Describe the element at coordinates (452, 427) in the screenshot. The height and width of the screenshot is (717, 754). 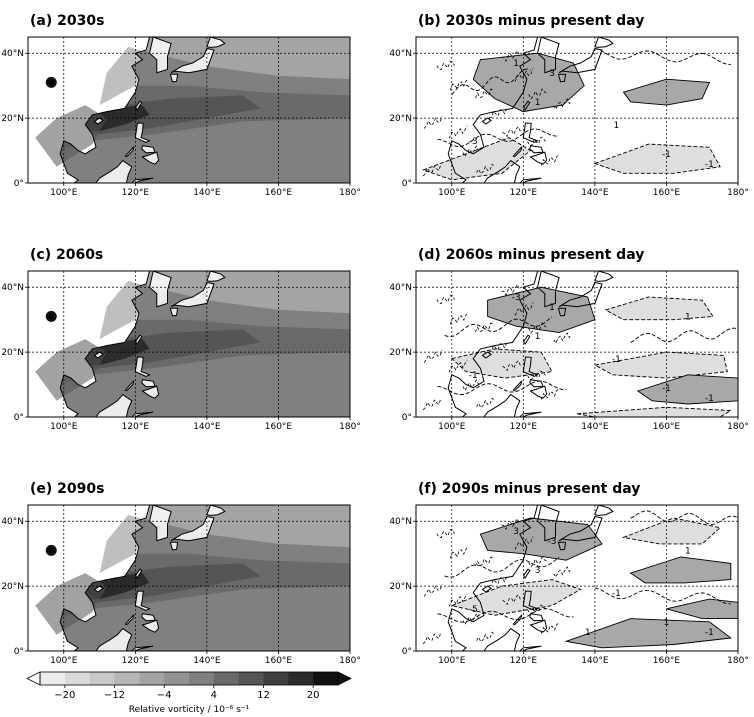
I see `x-tick-label: 100°E` at that location.